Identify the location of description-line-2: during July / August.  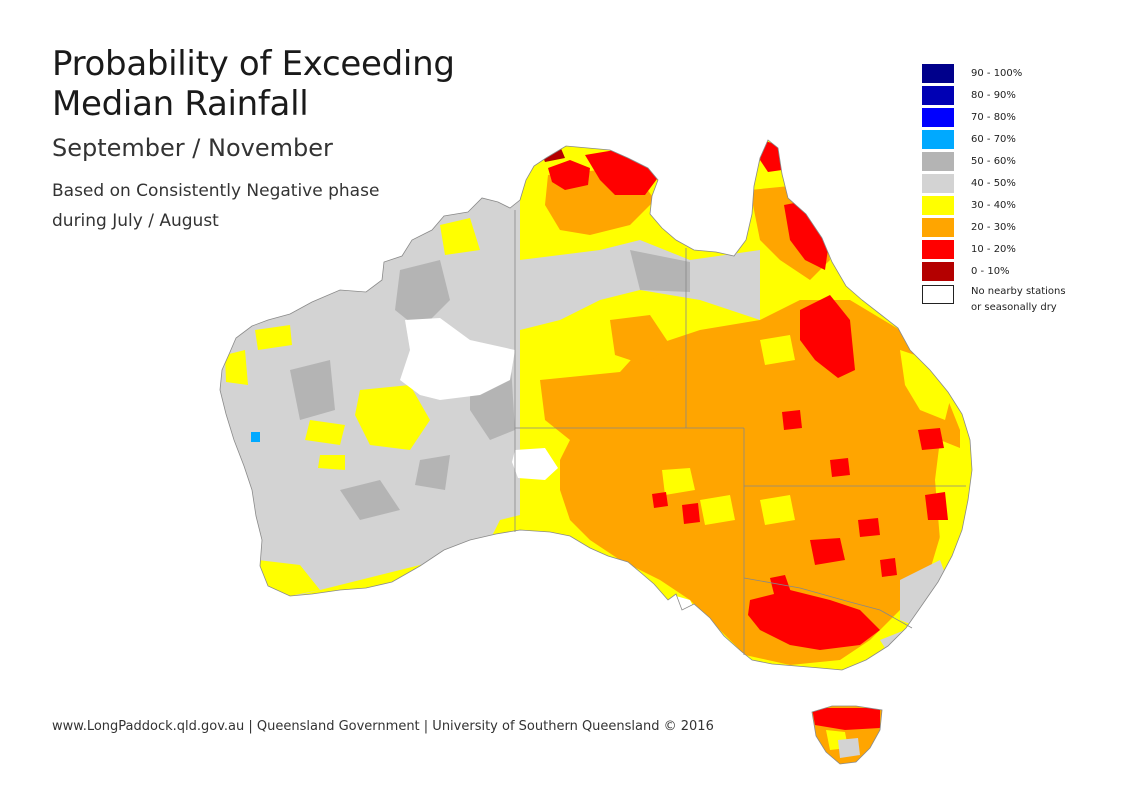
(135, 221).